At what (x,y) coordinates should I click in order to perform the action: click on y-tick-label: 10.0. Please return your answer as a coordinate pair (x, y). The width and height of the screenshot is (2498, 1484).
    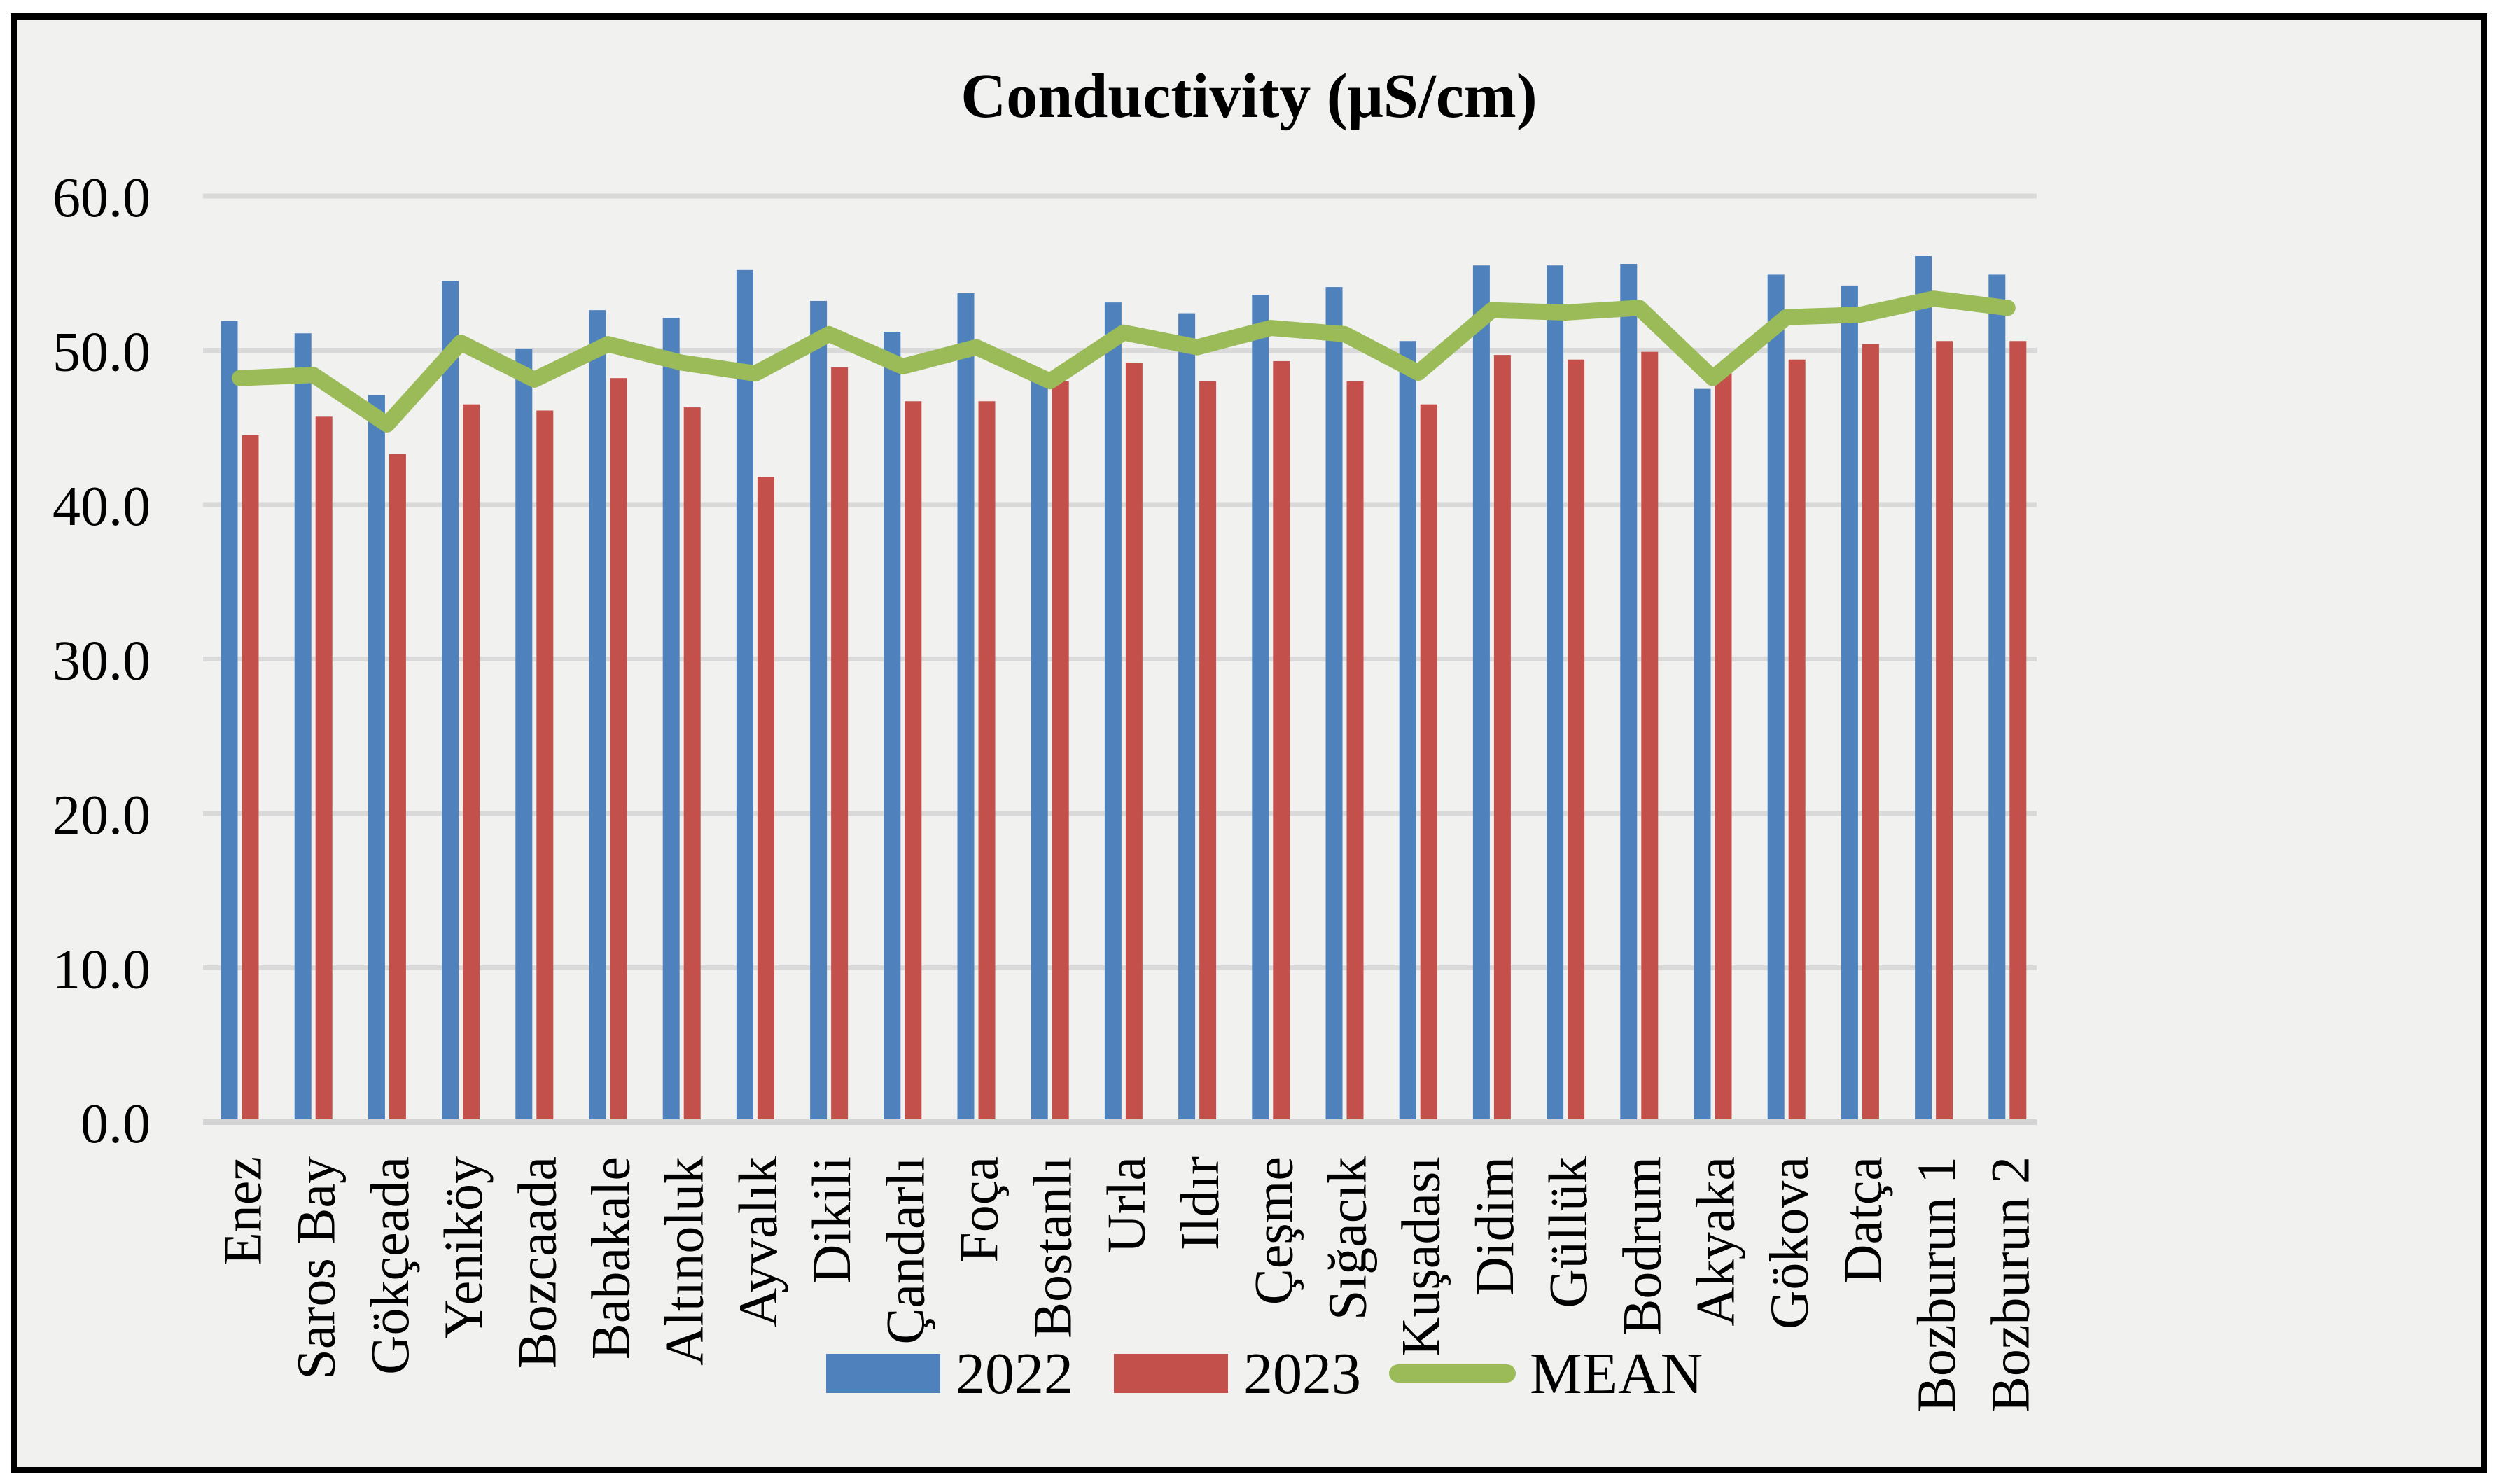
    Looking at the image, I should click on (102, 970).